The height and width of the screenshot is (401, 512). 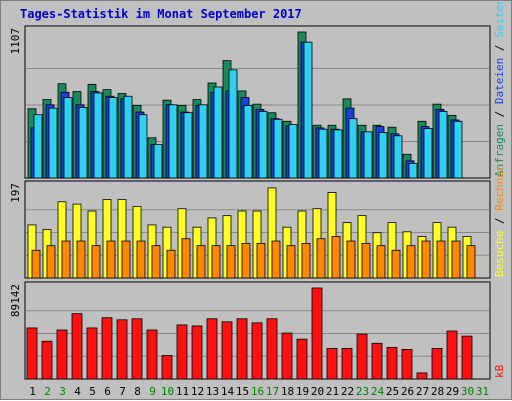 What do you see at coordinates (122, 391) in the screenshot?
I see `day-label-7: 7` at bounding box center [122, 391].